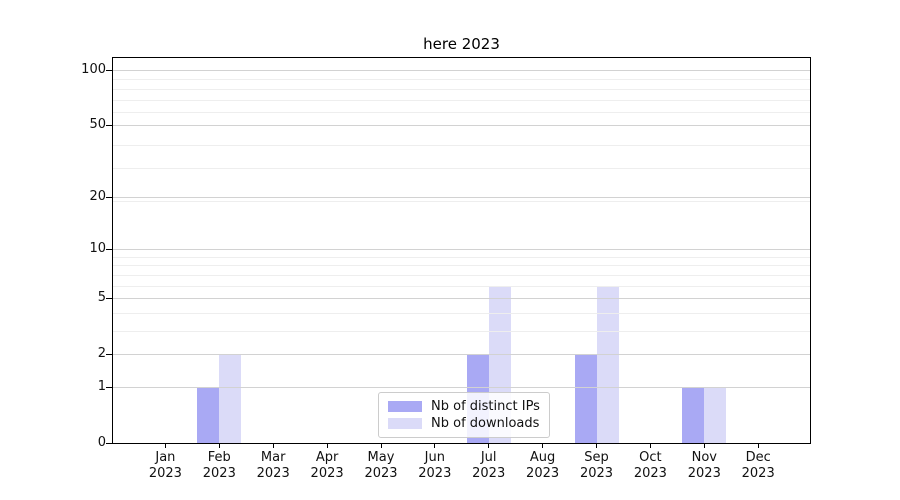  Describe the element at coordinates (585, 398) in the screenshot. I see `bar-distinct-ips-sep` at that location.